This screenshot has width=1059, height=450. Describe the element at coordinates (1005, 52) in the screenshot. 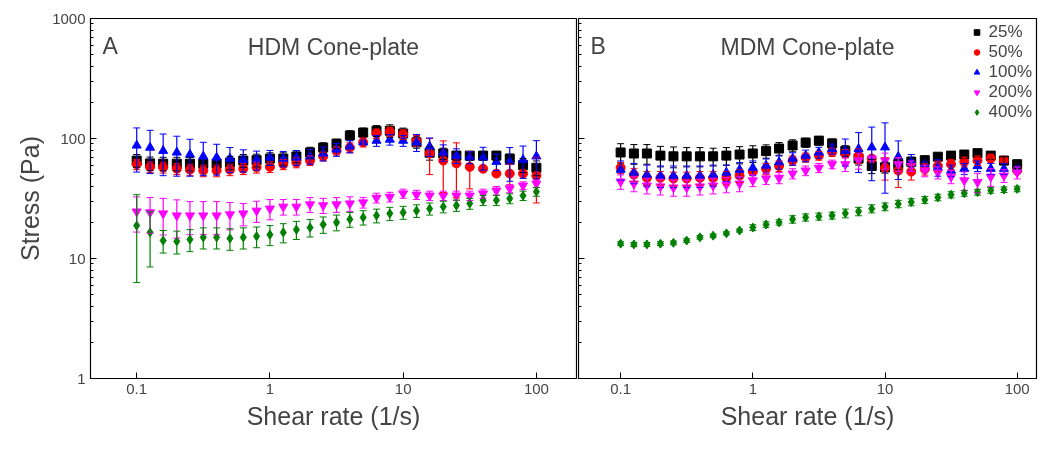

I see `legend-label: 50%` at that location.